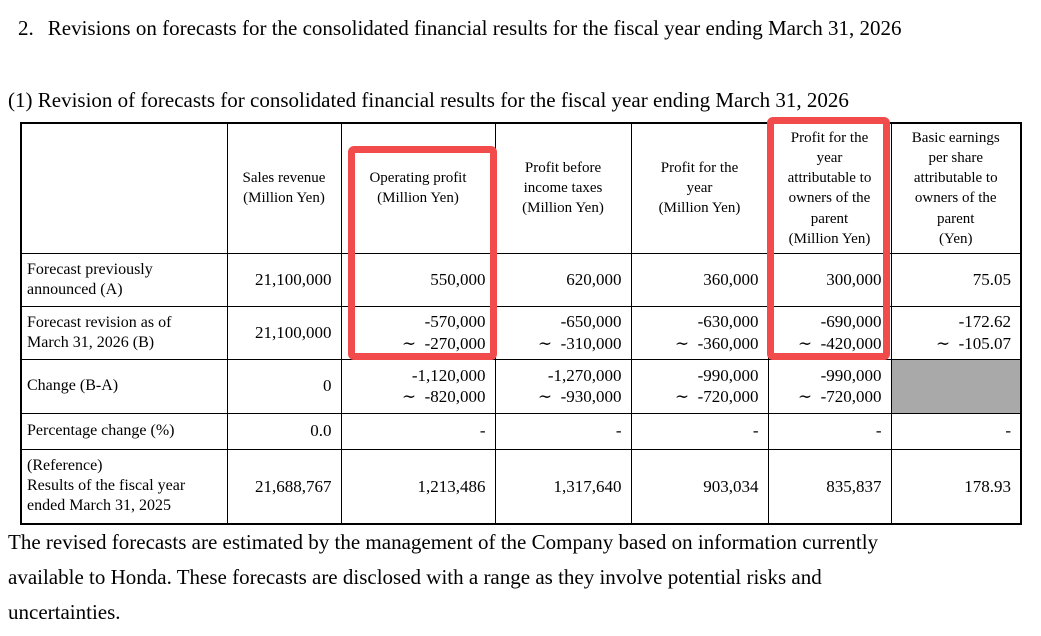 The width and height of the screenshot is (1041, 636). I want to click on text-line: ∼ -105.07, so click(973, 343).